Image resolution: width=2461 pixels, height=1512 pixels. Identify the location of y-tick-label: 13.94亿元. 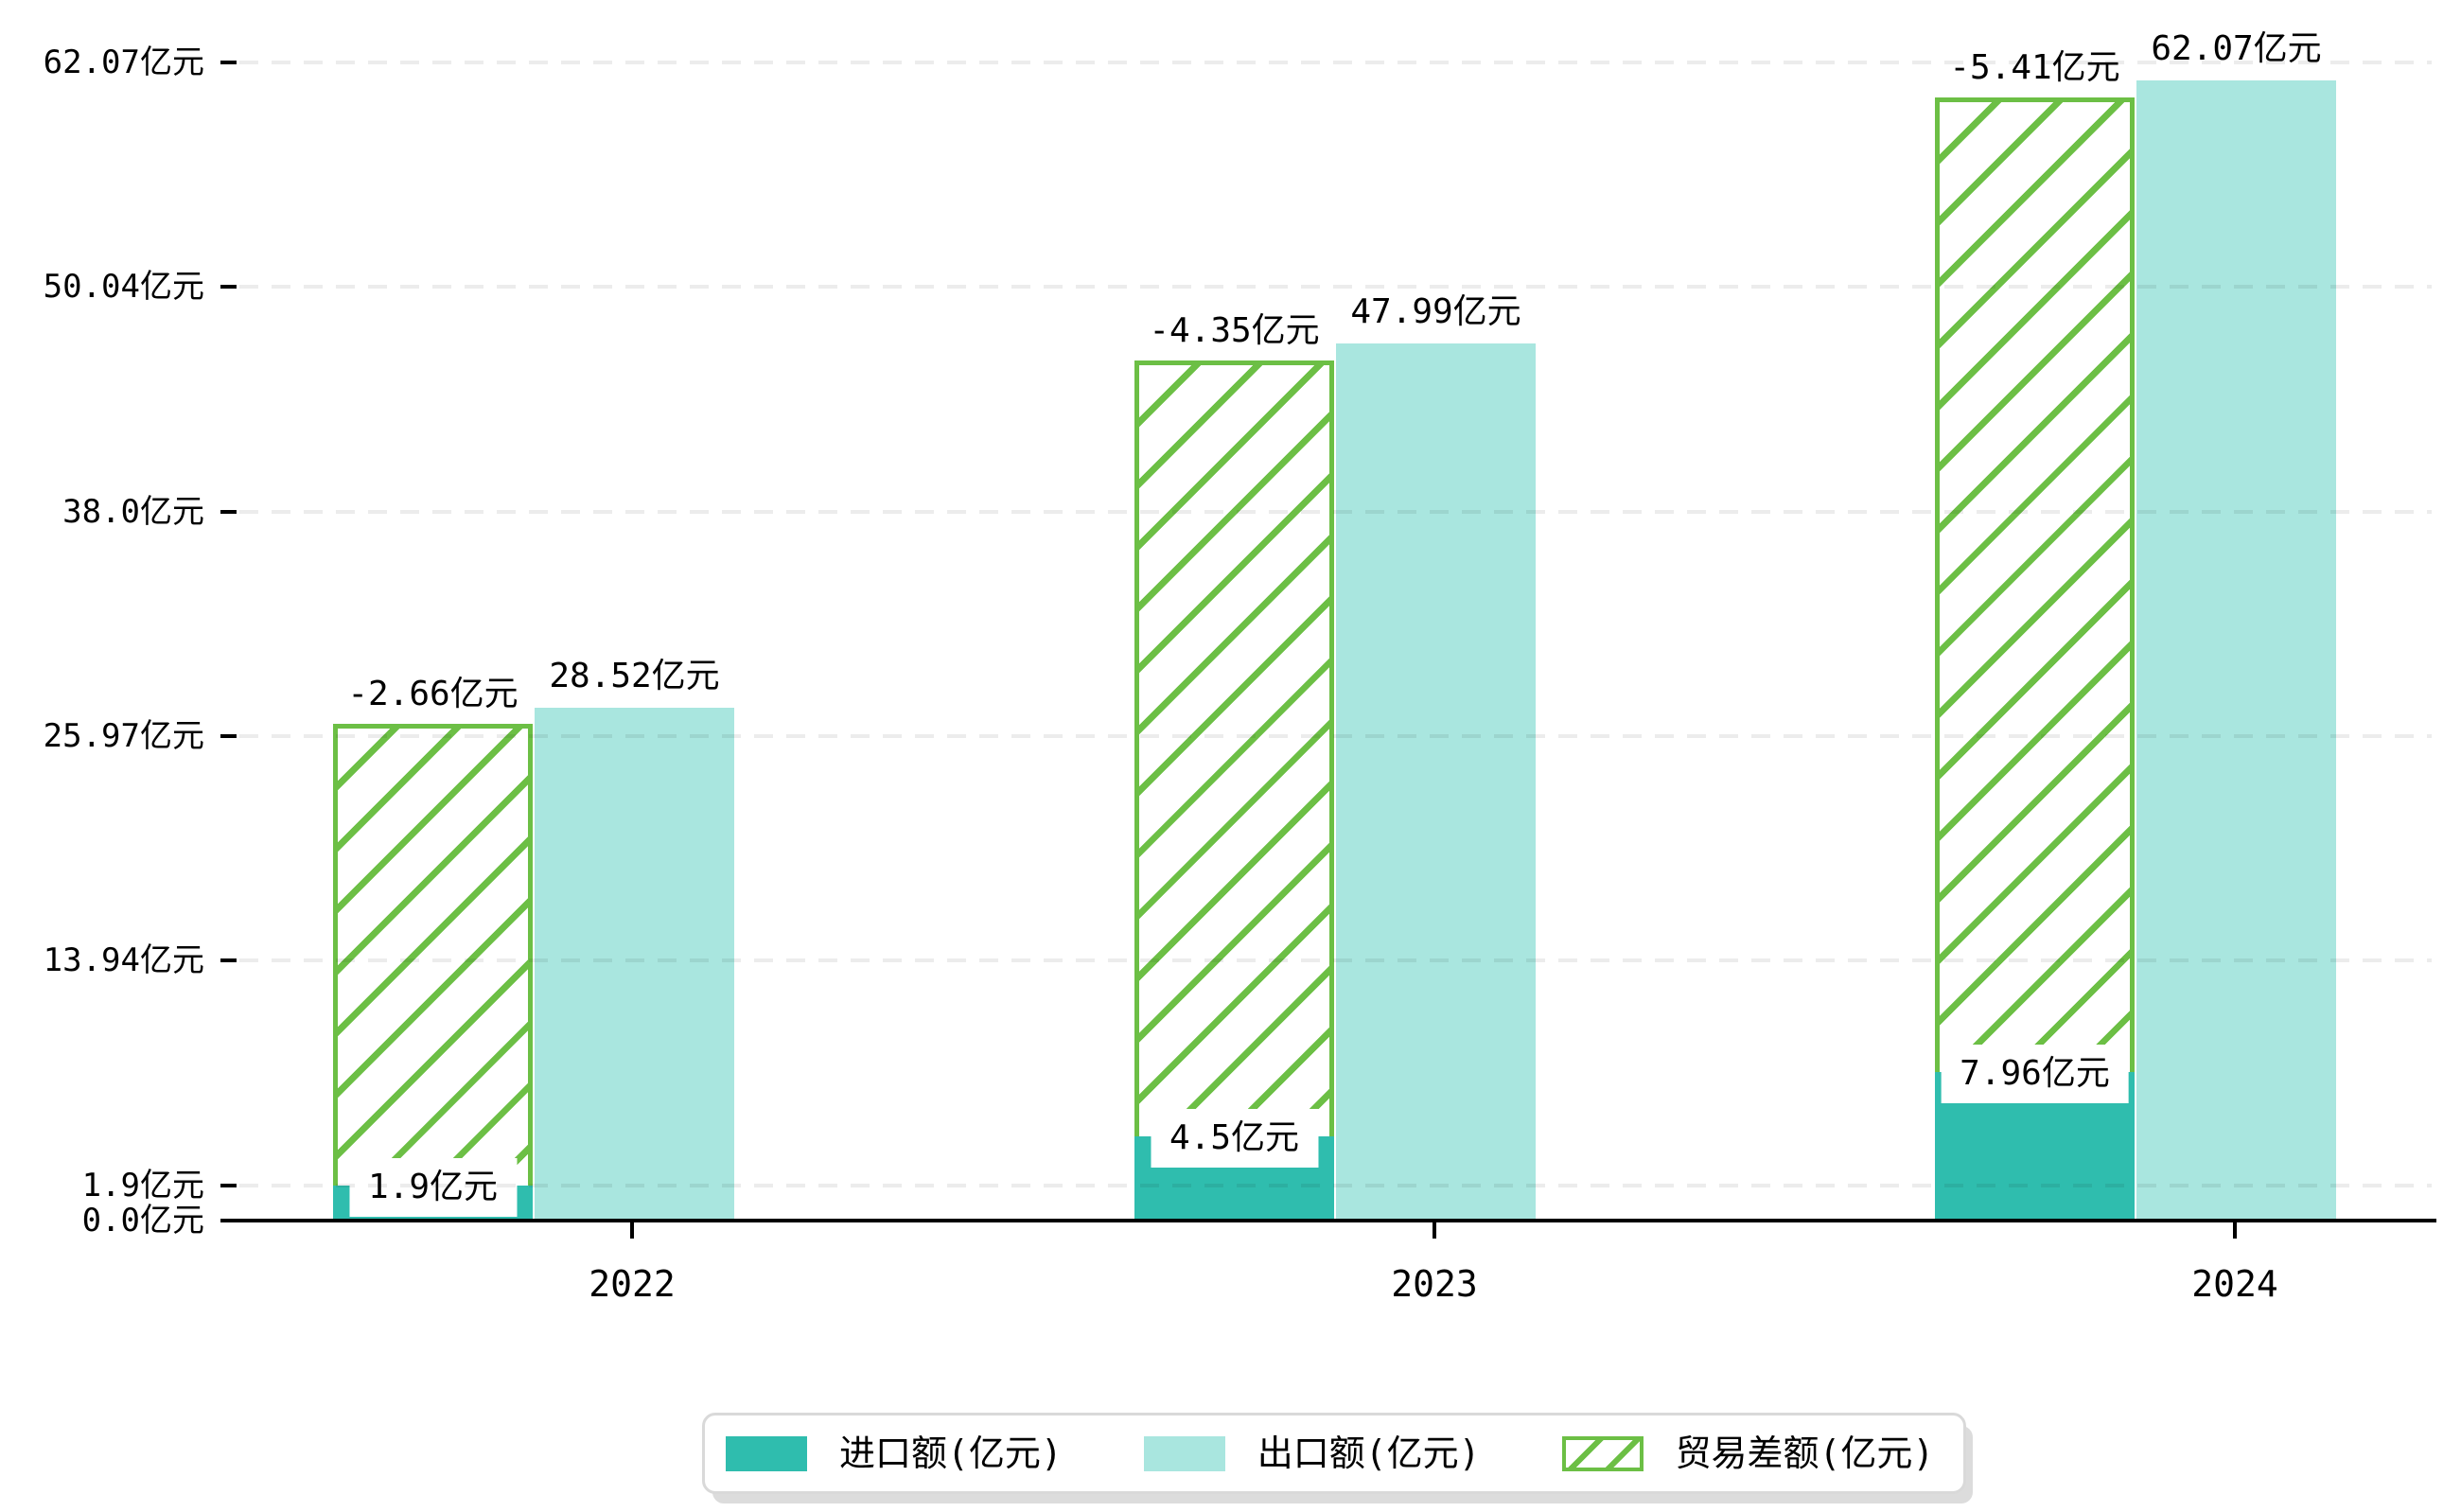
(123, 961).